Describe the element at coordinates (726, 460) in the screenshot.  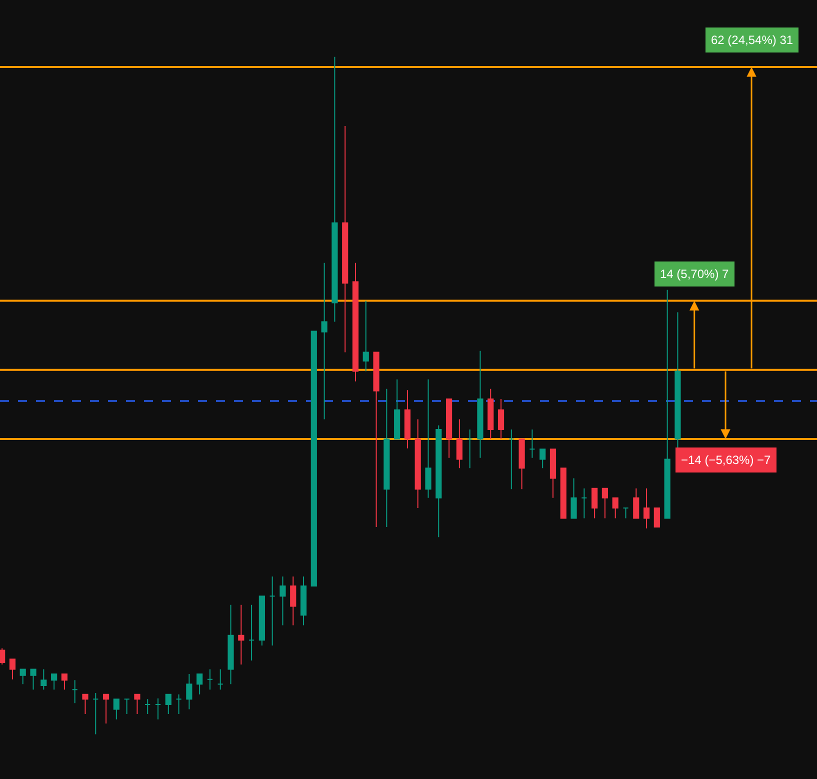
I see `annotation: −14 (−5,63%) −7` at that location.